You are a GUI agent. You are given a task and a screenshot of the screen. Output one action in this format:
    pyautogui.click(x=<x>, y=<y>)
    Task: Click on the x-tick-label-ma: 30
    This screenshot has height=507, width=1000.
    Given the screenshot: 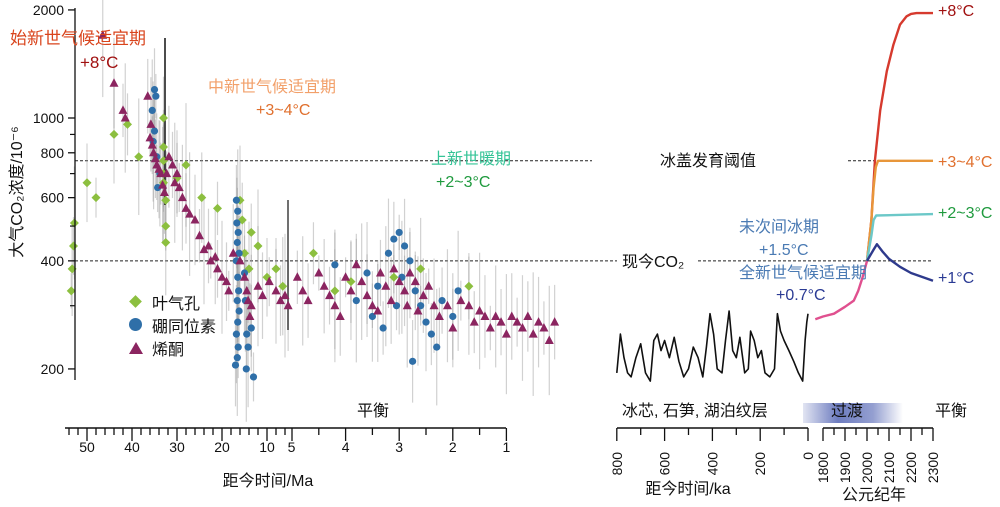 What is the action you would take?
    pyautogui.click(x=177, y=447)
    